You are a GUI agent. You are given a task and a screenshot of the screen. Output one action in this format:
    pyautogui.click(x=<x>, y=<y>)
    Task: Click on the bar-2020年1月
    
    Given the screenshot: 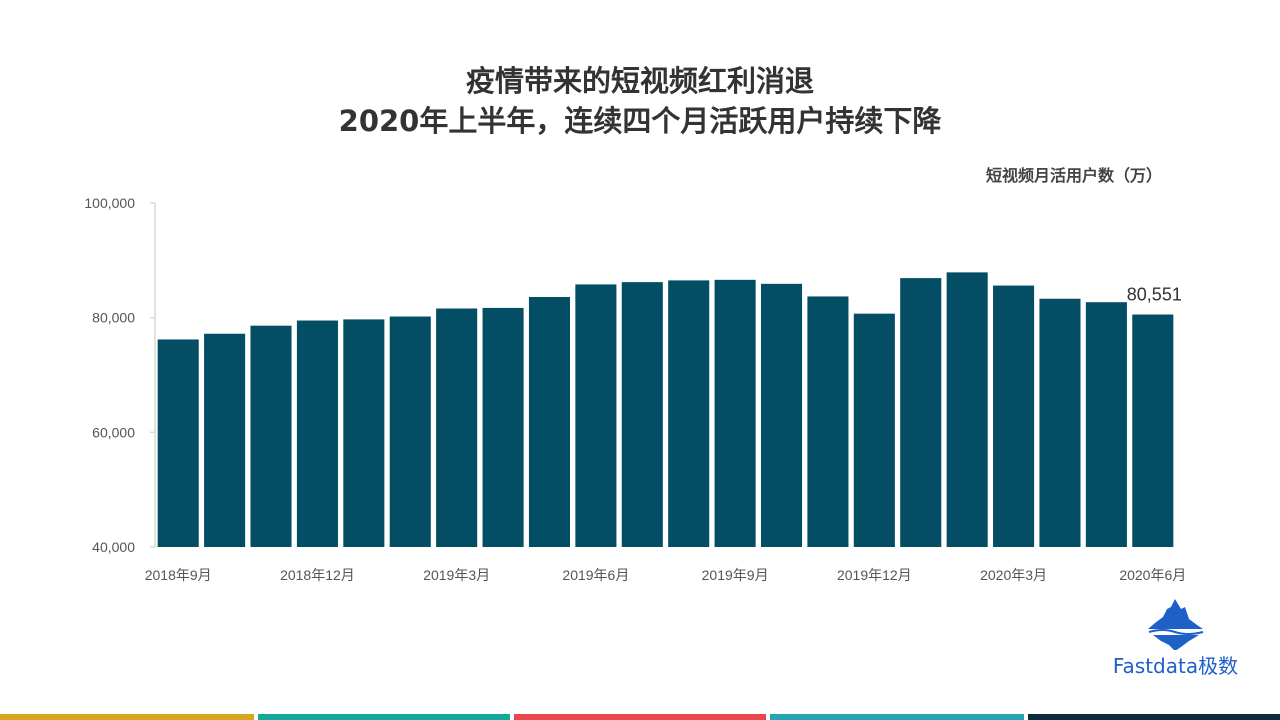 What is the action you would take?
    pyautogui.click(x=921, y=412)
    